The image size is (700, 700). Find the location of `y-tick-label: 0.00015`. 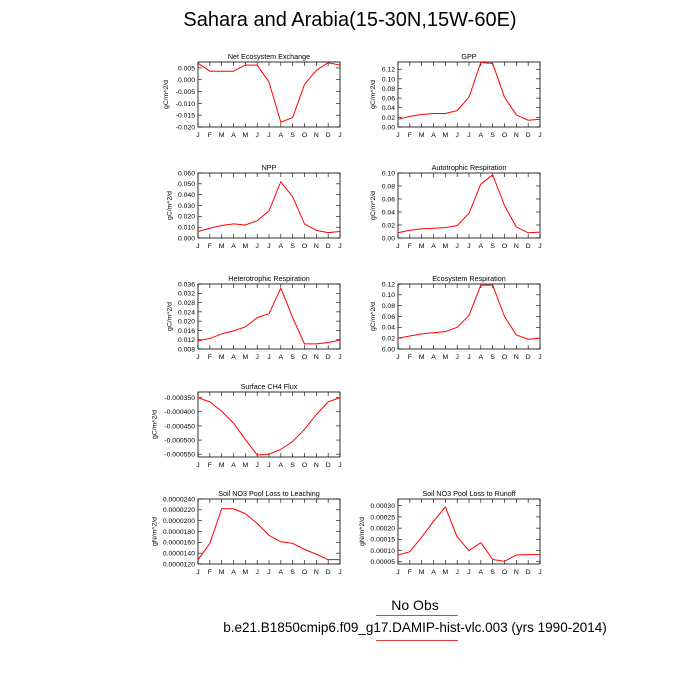

y-tick-label: 0.00015 is located at coordinates (382, 540).